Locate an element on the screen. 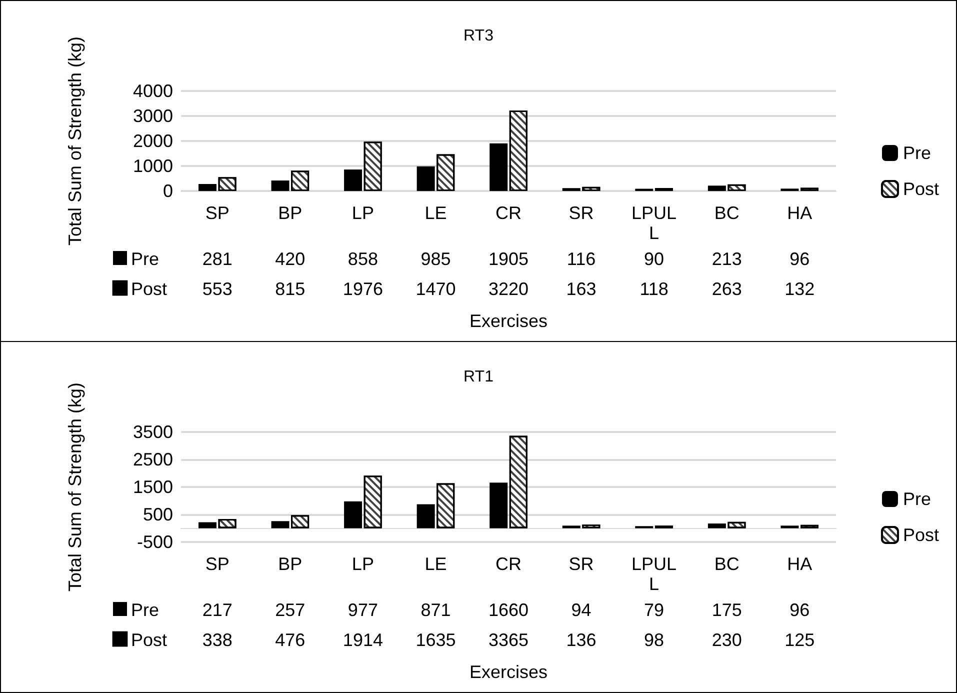 The image size is (957, 693). data-label: 3365 is located at coordinates (508, 640).